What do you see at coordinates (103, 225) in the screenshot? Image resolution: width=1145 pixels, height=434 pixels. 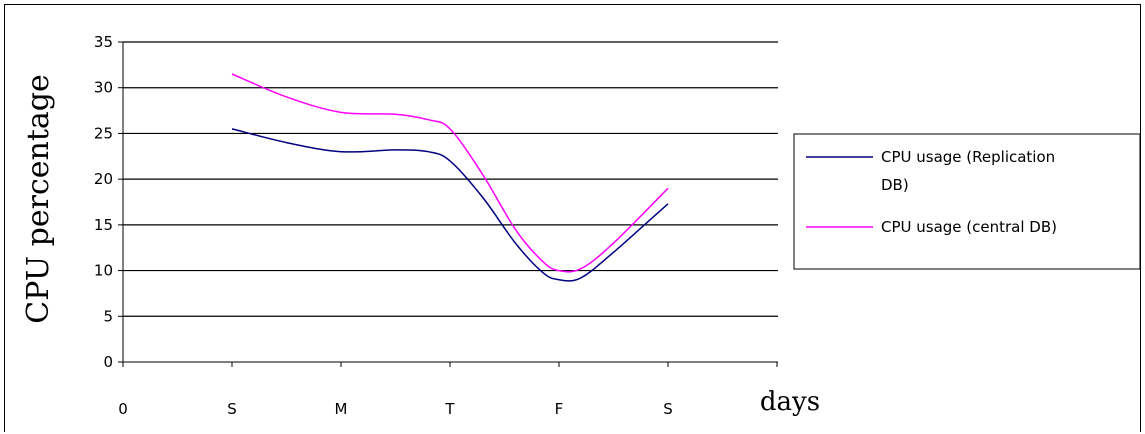 I see `y-tick-label: 15` at bounding box center [103, 225].